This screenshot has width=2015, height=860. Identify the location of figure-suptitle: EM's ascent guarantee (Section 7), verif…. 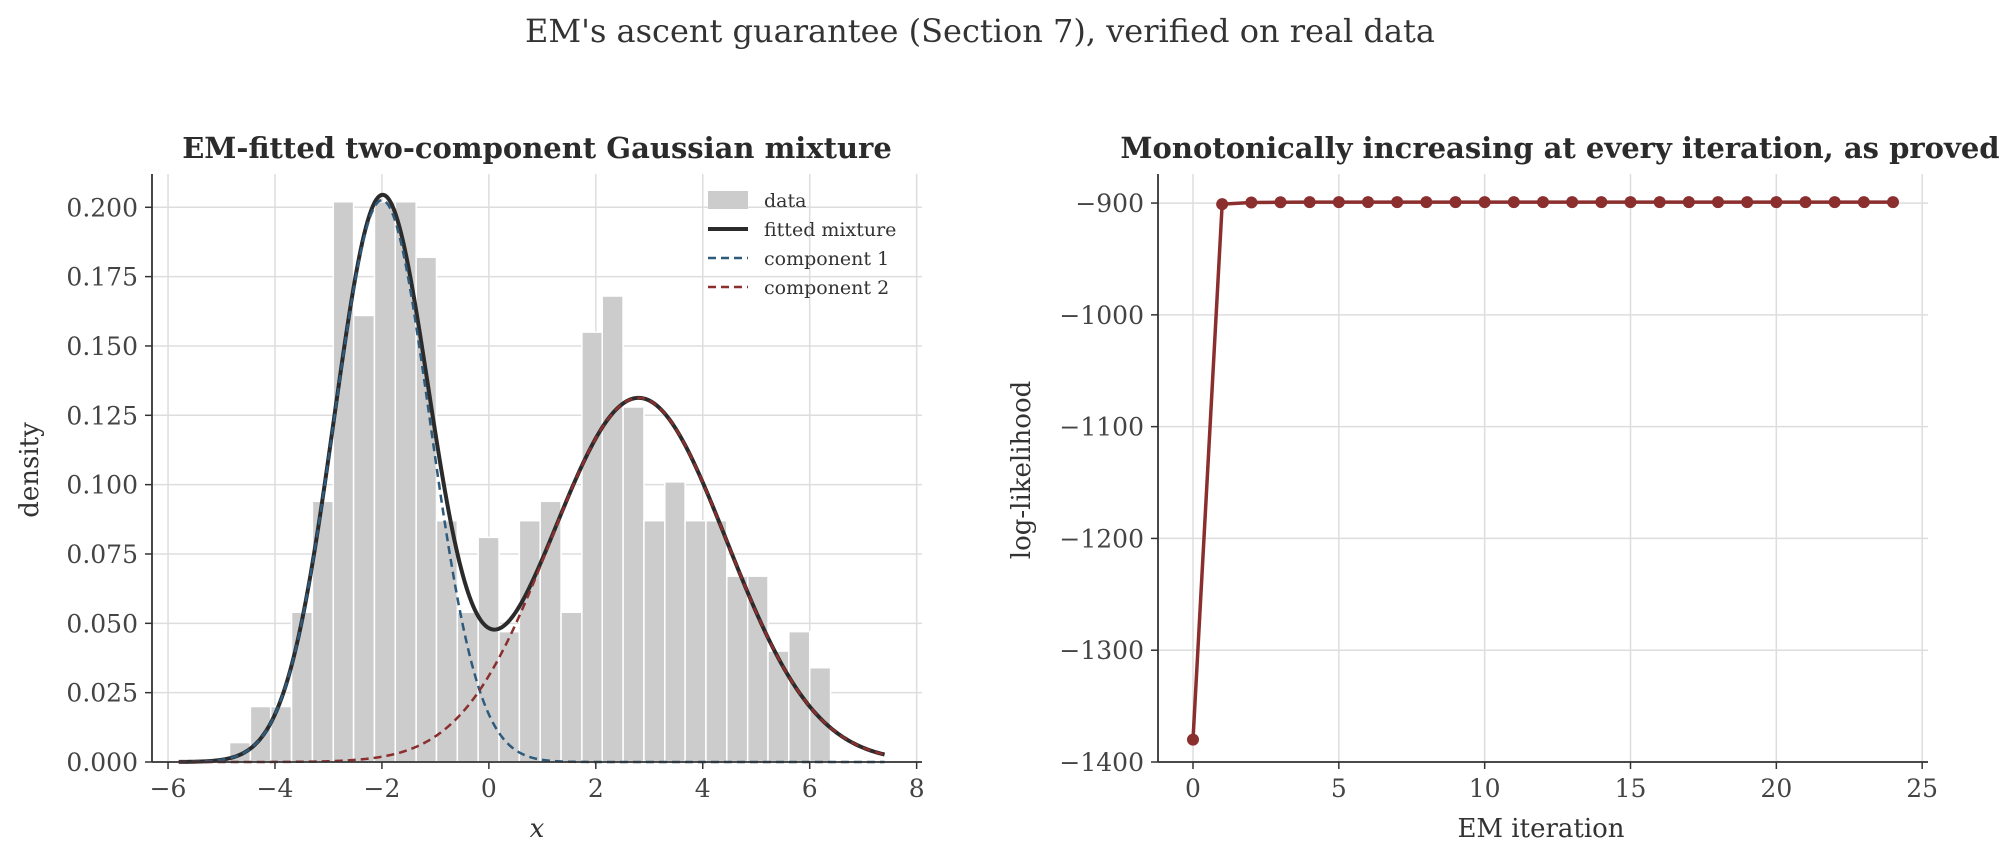
(980, 31).